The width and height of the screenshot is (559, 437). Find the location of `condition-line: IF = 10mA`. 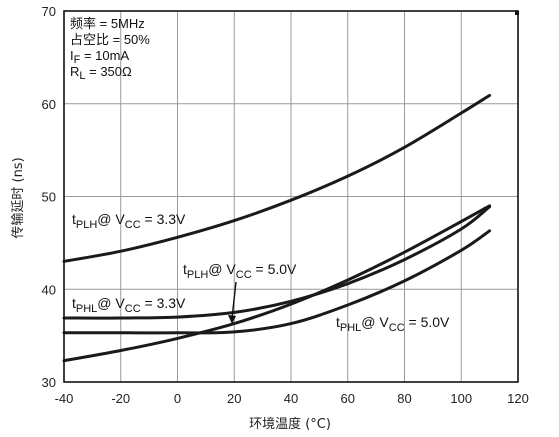

condition-line: IF = 10mA is located at coordinates (99, 57).